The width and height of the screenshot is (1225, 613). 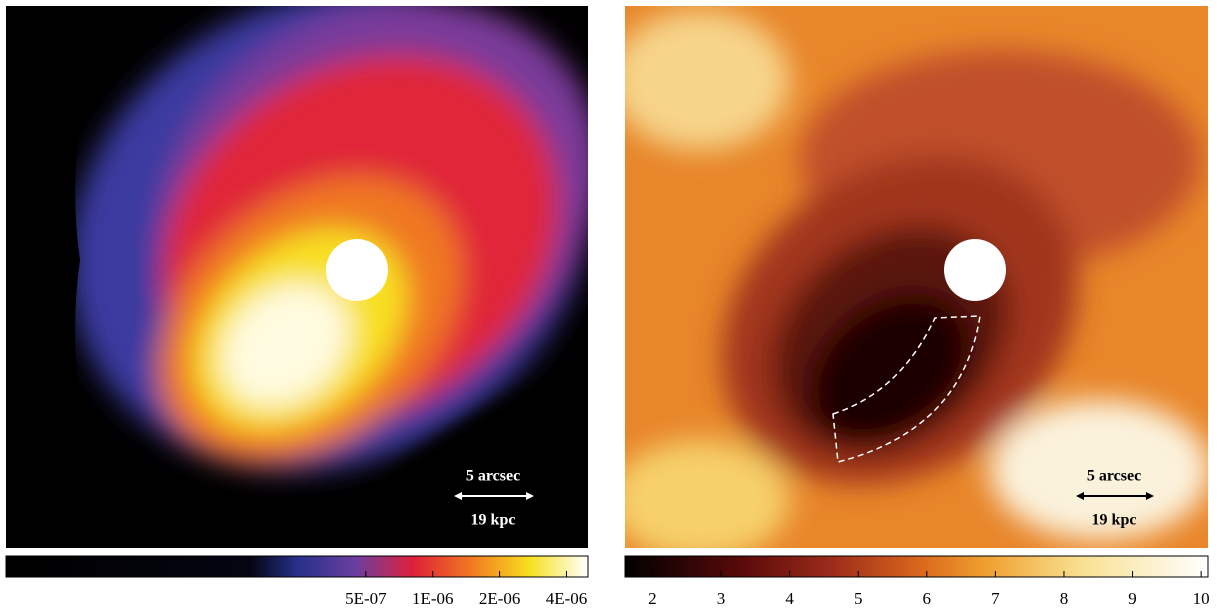 What do you see at coordinates (721, 598) in the screenshot?
I see `colorbar-tick-label: 3` at bounding box center [721, 598].